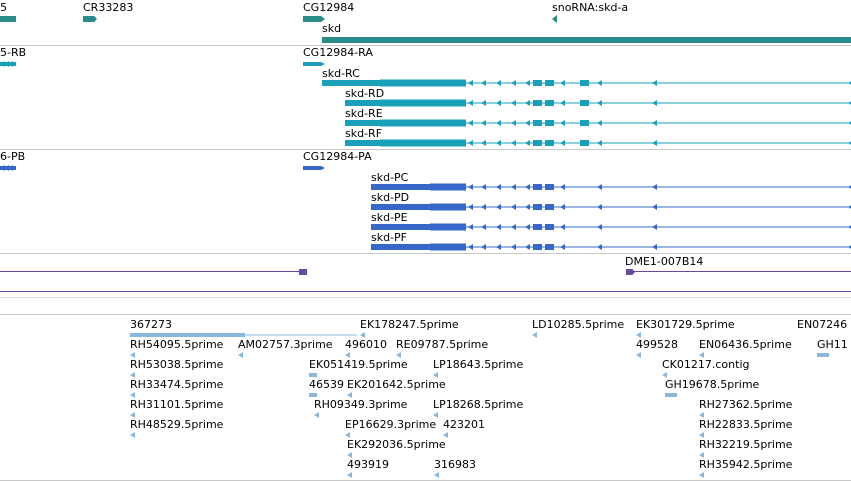  What do you see at coordinates (390, 177) in the screenshot?
I see `transcript-label: skd-PC` at bounding box center [390, 177].